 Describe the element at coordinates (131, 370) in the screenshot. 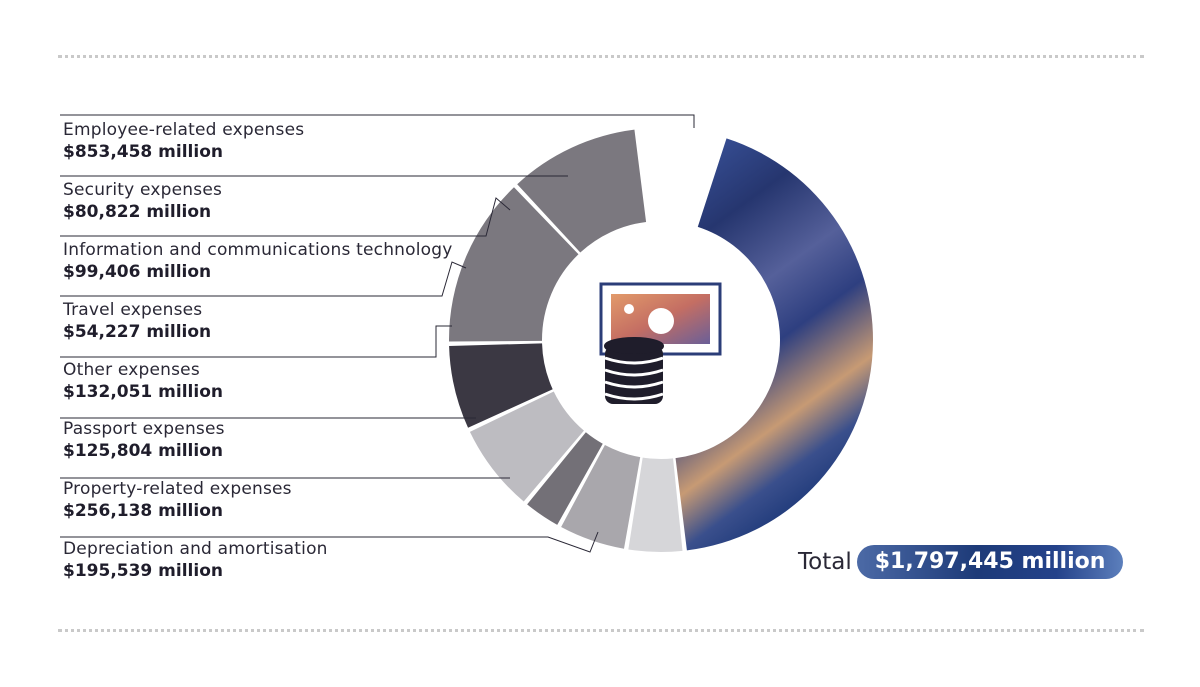

I see `category-name: Other expenses` at that location.